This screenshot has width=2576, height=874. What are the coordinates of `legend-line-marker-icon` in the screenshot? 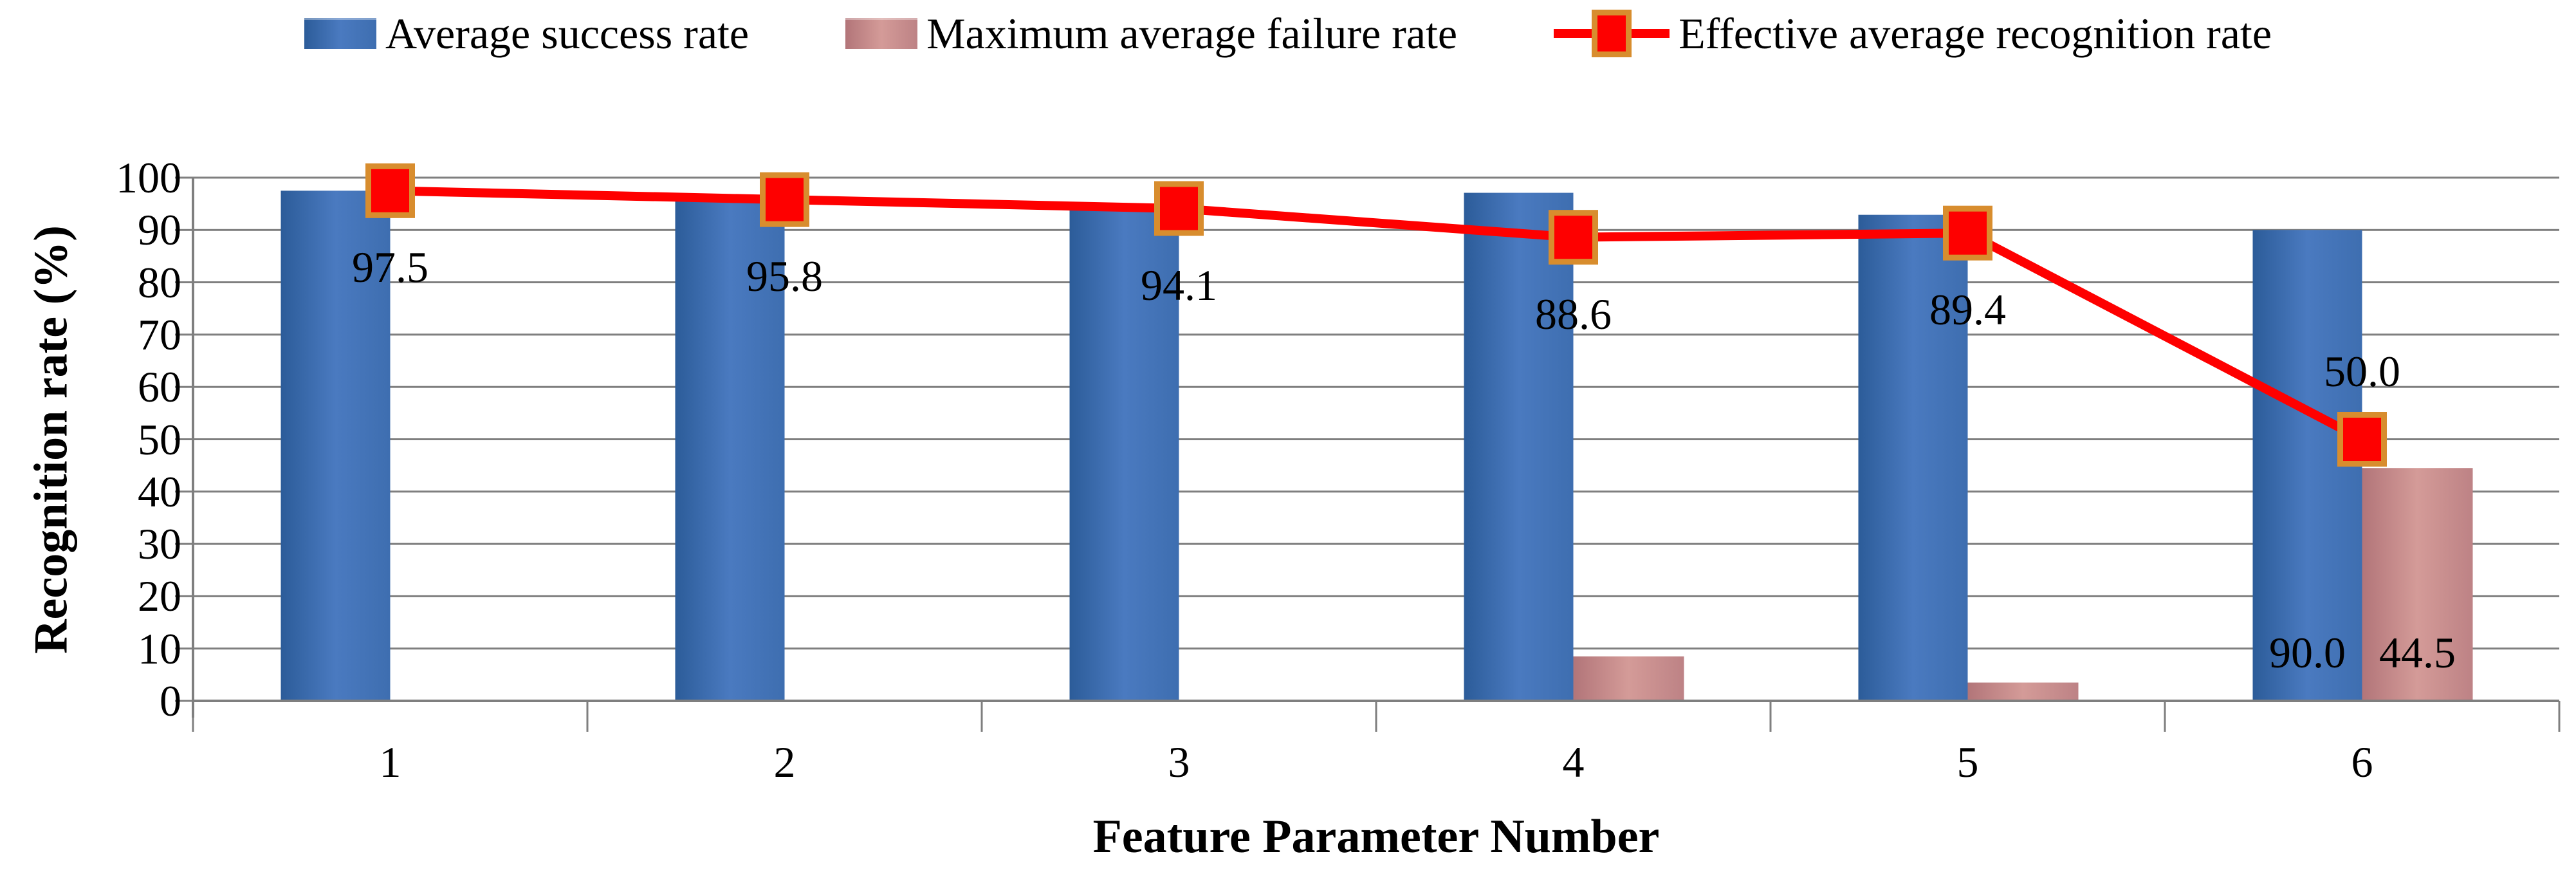 It's located at (1612, 33).